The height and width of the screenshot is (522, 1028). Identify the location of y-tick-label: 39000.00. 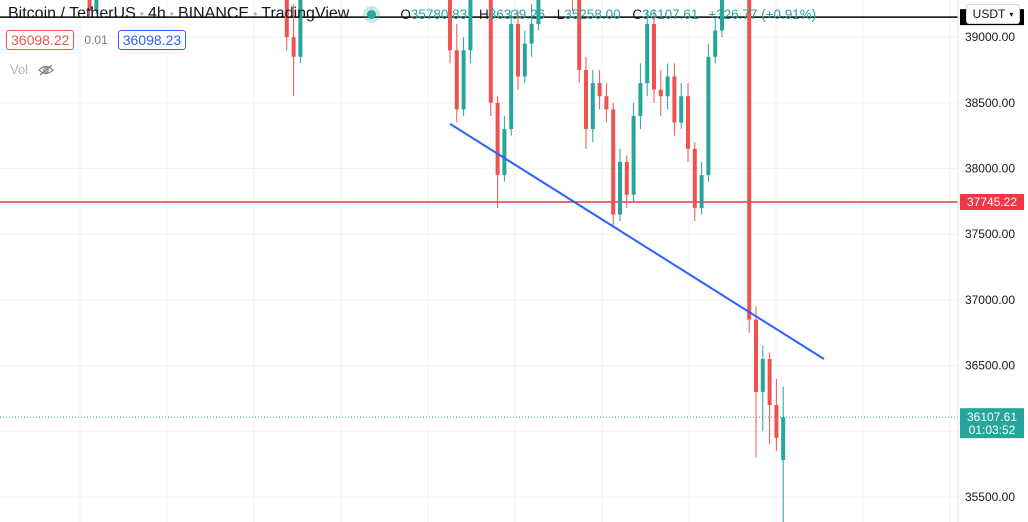
(990, 37).